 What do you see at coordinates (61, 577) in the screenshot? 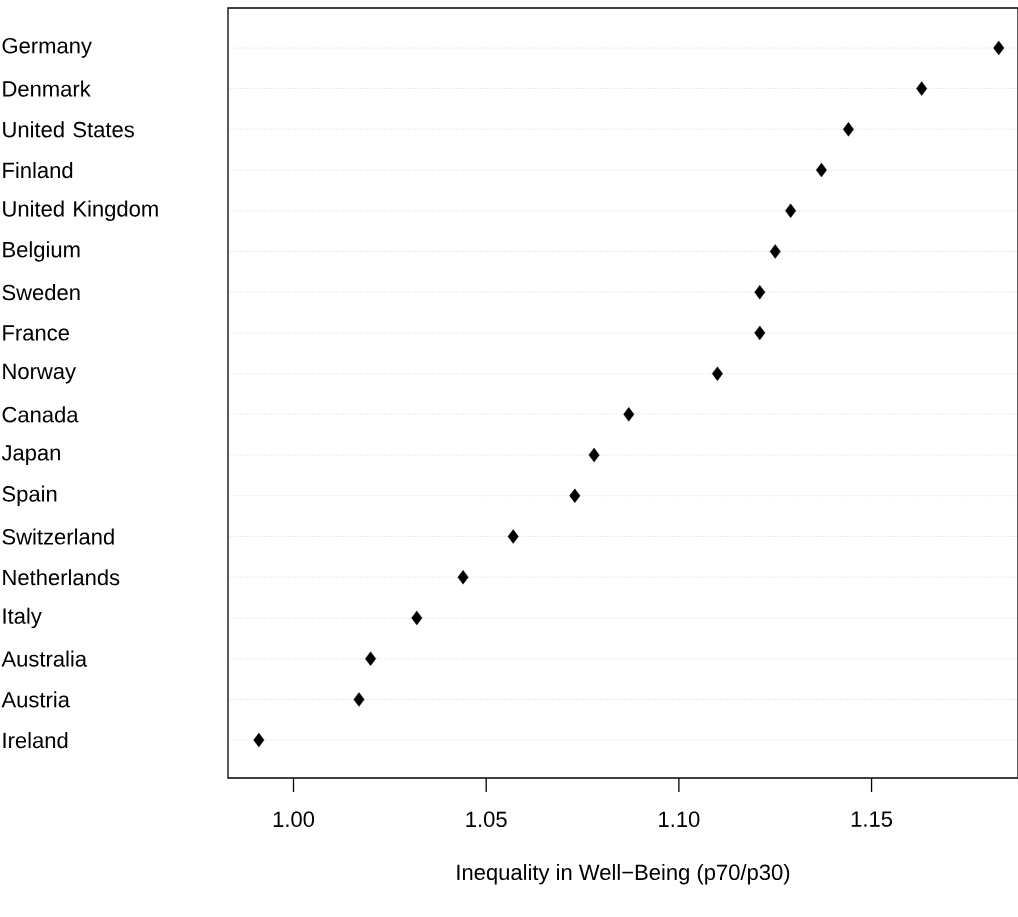
I see `y-tick-label: Netherlands` at bounding box center [61, 577].